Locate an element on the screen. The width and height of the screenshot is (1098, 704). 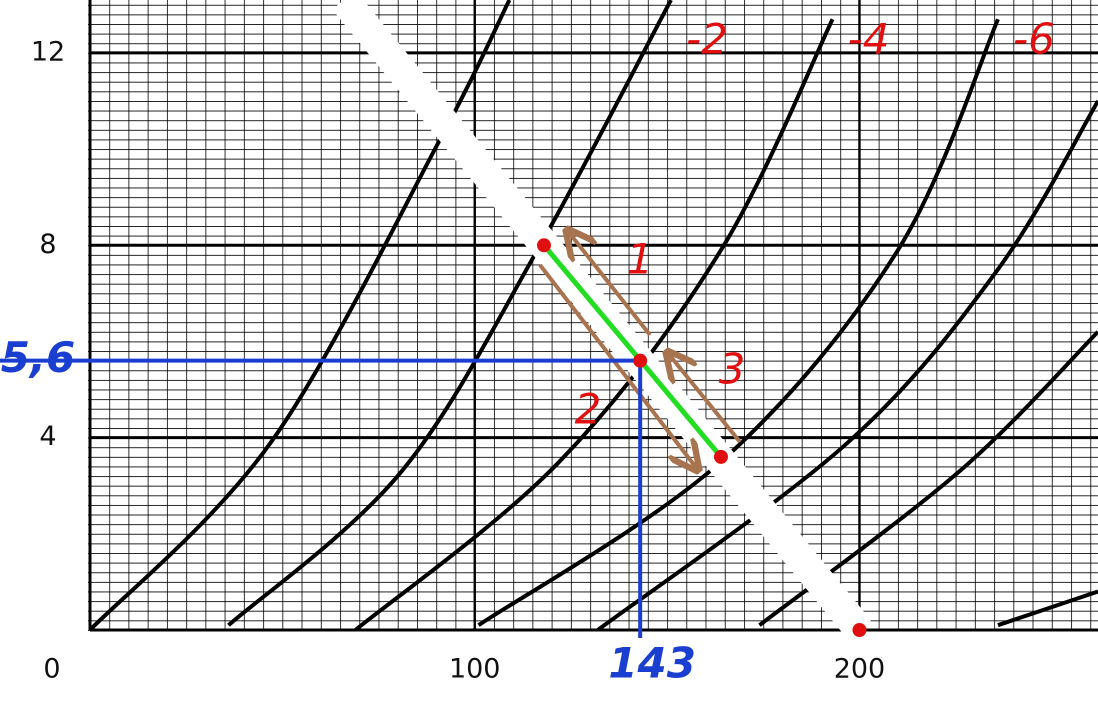
arrow-label: 3 is located at coordinates (732, 369).